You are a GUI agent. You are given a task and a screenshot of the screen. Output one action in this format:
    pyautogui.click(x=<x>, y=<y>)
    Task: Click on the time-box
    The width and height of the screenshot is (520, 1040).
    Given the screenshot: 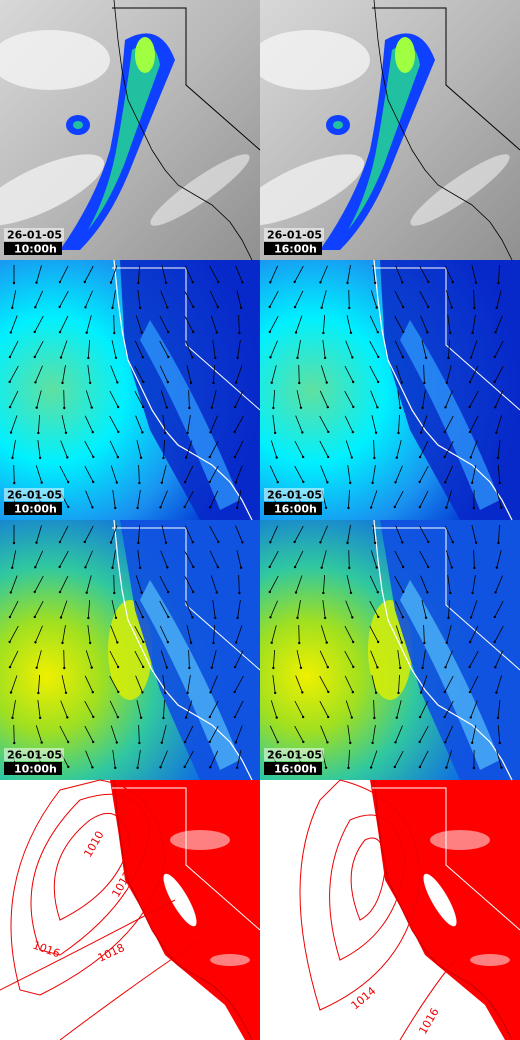 What is the action you would take?
    pyautogui.click(x=293, y=248)
    